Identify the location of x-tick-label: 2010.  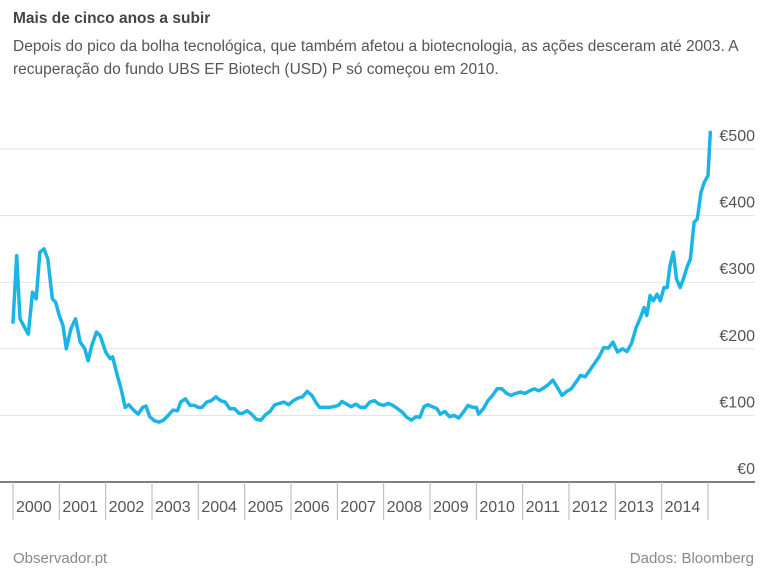
(497, 507).